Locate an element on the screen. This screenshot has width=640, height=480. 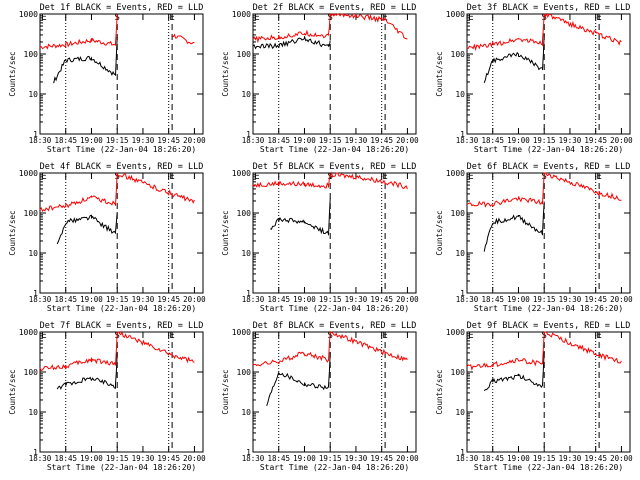
chart-title: Det 1f BLACK = Events, RED = LLD is located at coordinates (122, 8).